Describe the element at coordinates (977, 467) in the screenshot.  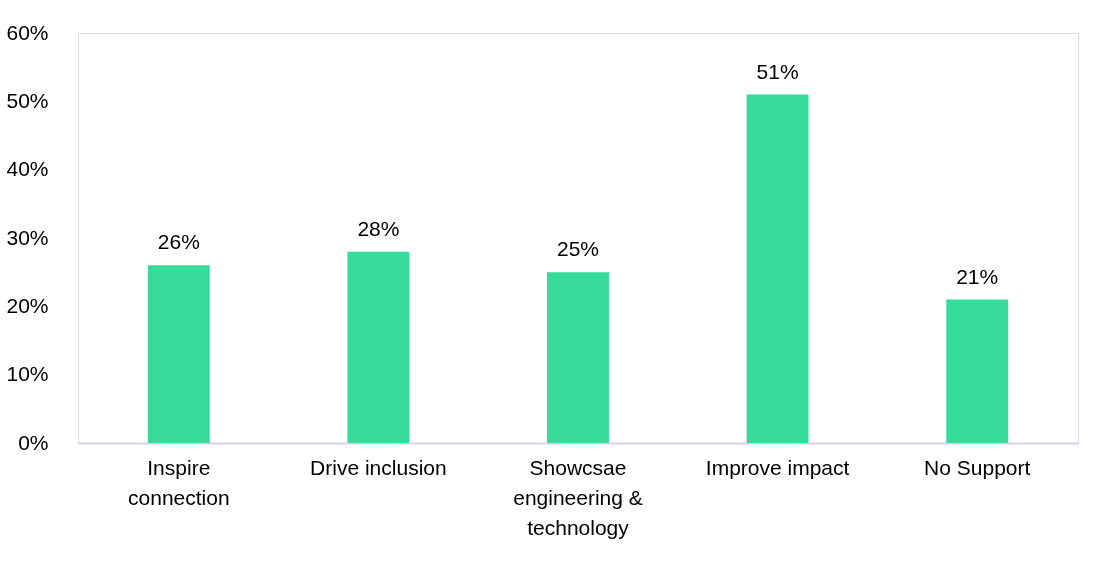
I see `x-tick-label: No Support` at that location.